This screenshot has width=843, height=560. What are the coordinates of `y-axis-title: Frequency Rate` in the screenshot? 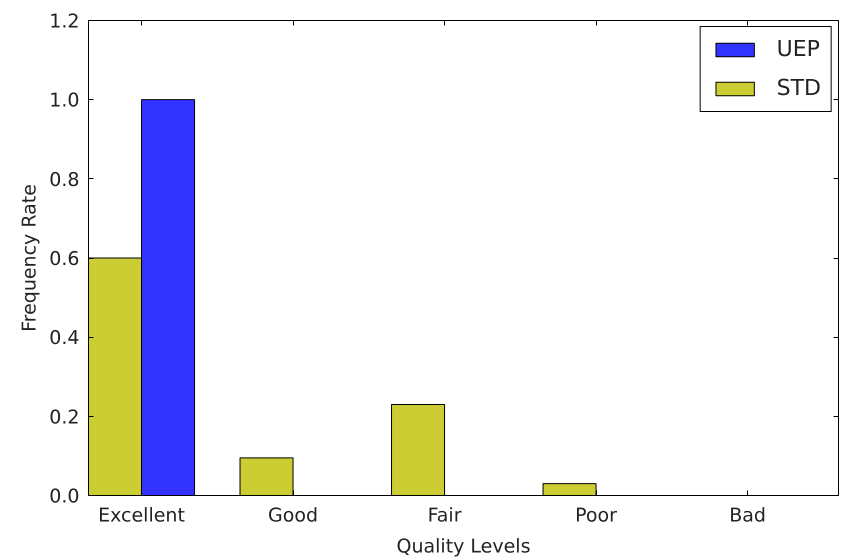 It's located at (29, 258).